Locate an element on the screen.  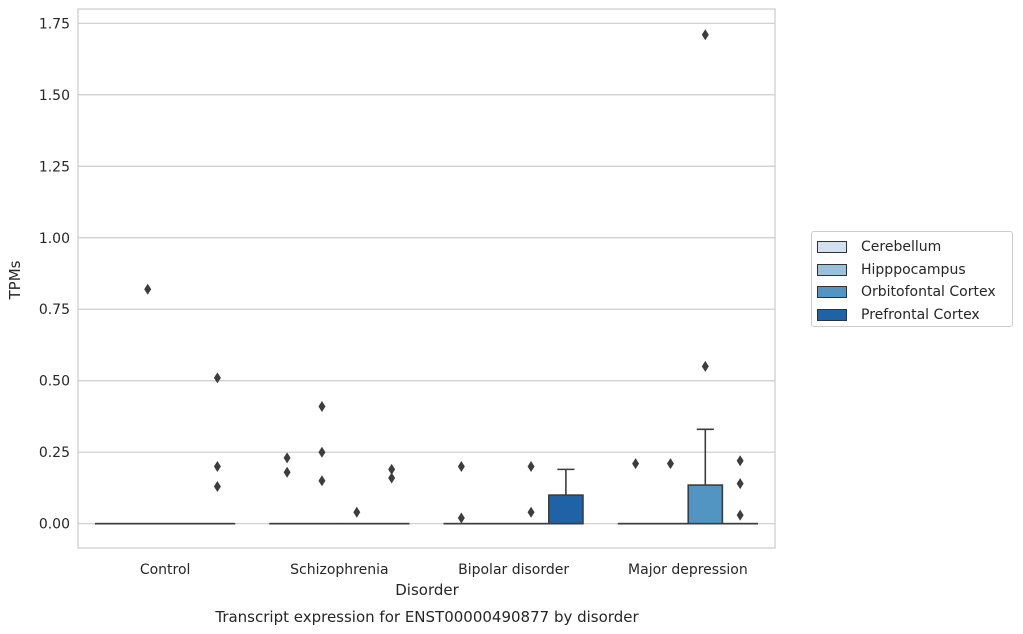
legend-item: Orbitofontal Cortex is located at coordinates (914, 292).